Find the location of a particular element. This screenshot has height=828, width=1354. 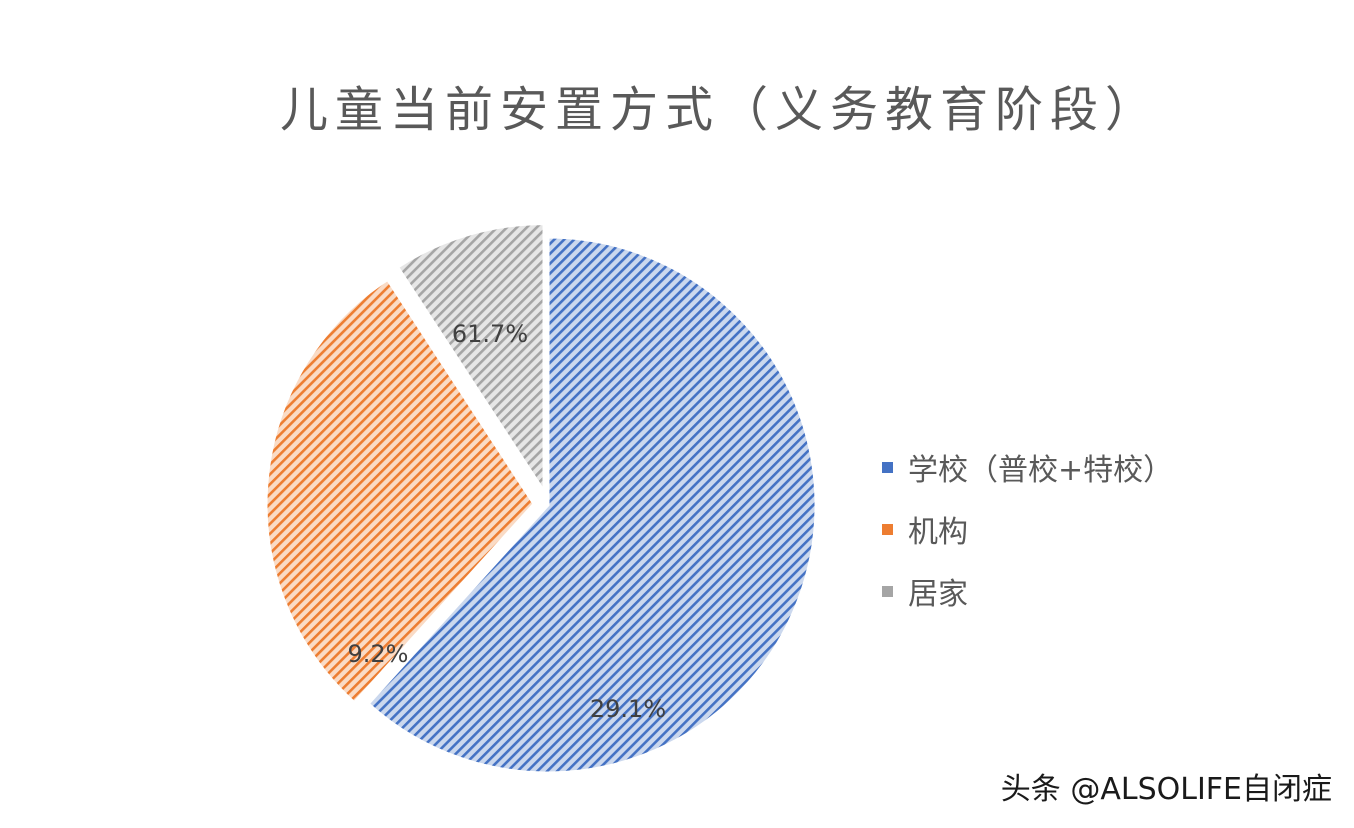

legend-item-institution: 机构 is located at coordinates (1027, 529).